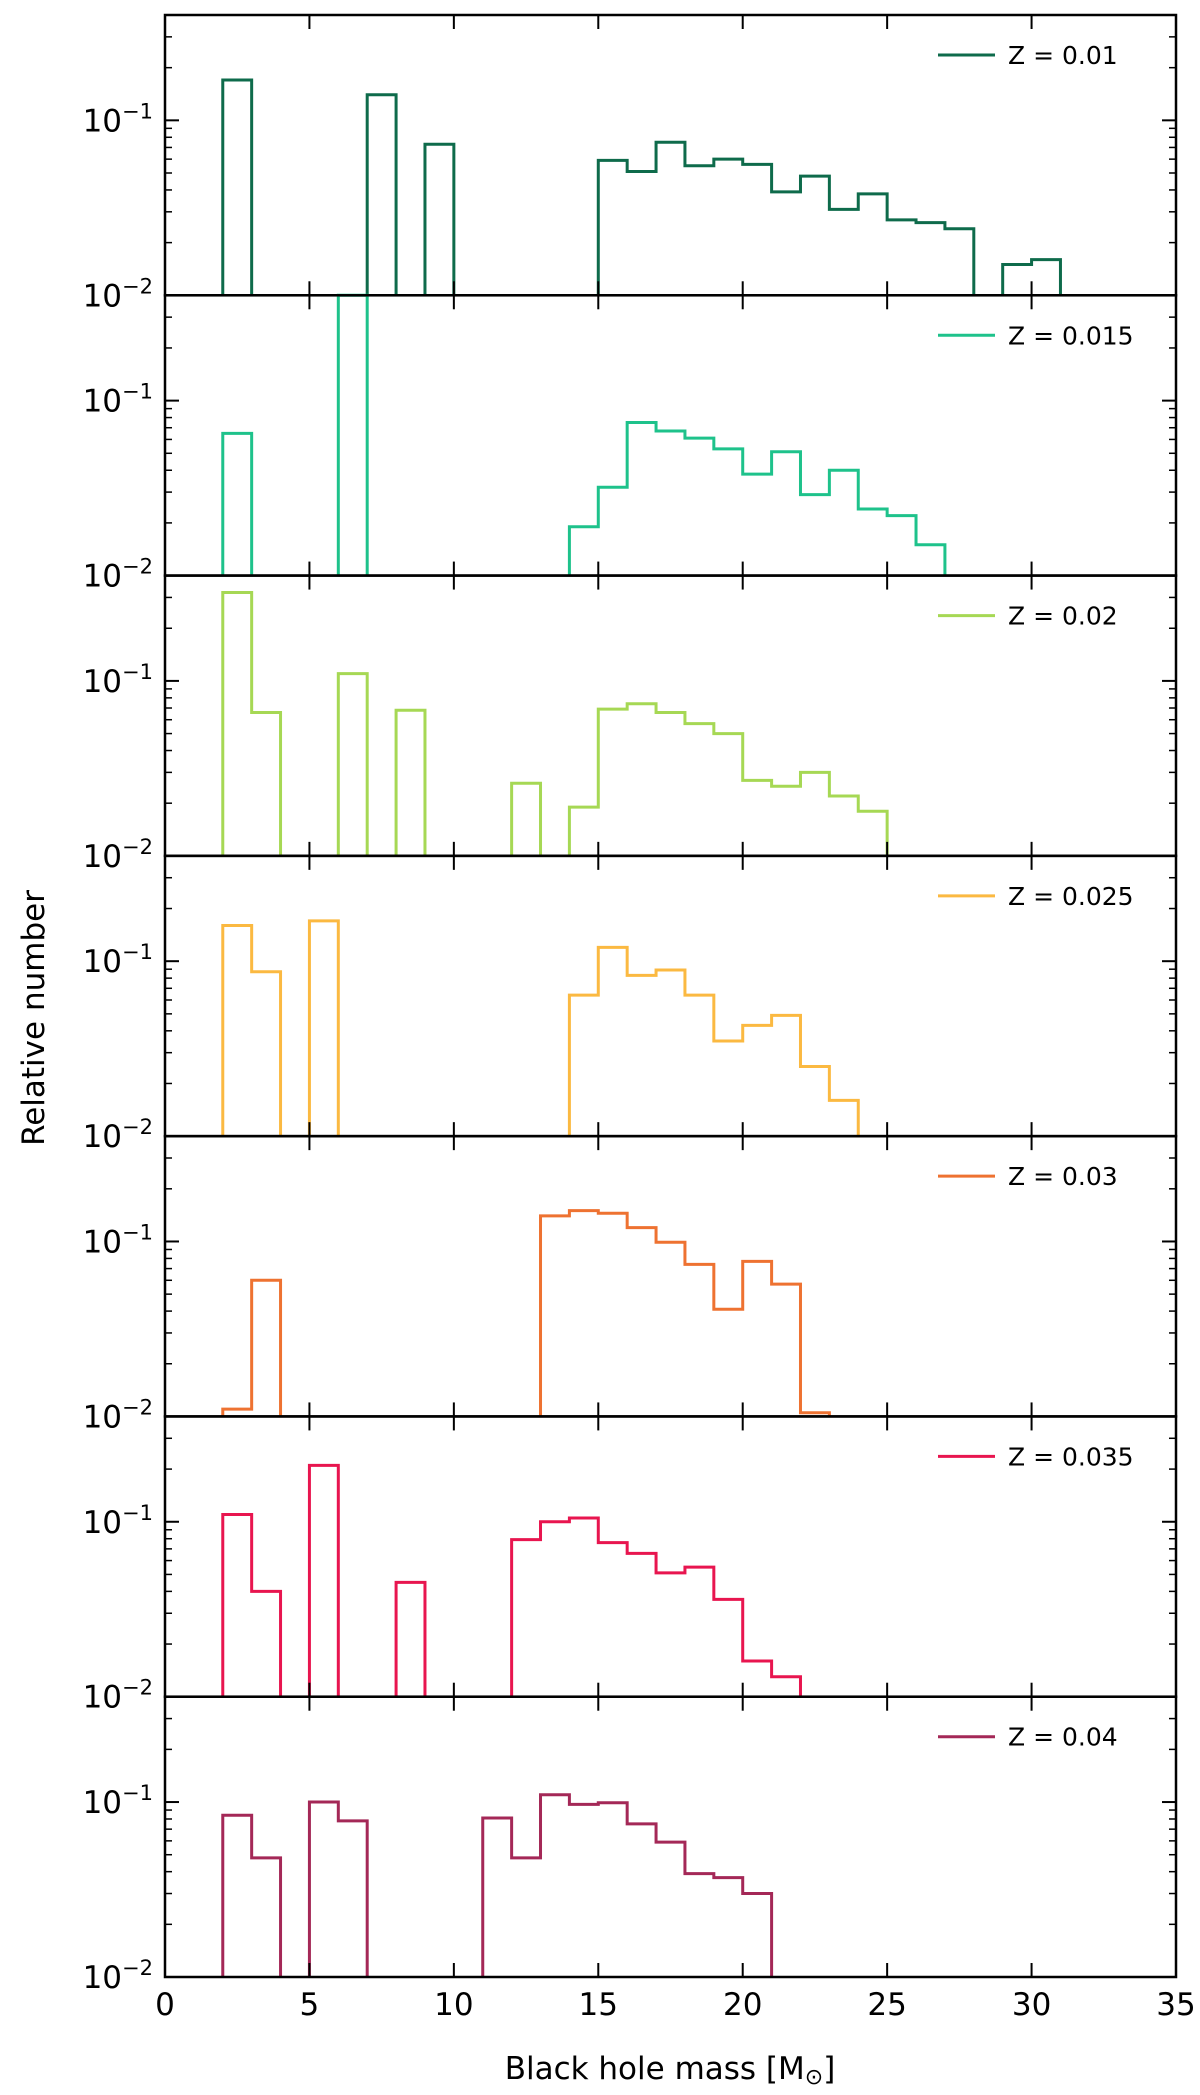  I want to click on panel-3: 10−110−2Z = 0.02, so click(630, 724).